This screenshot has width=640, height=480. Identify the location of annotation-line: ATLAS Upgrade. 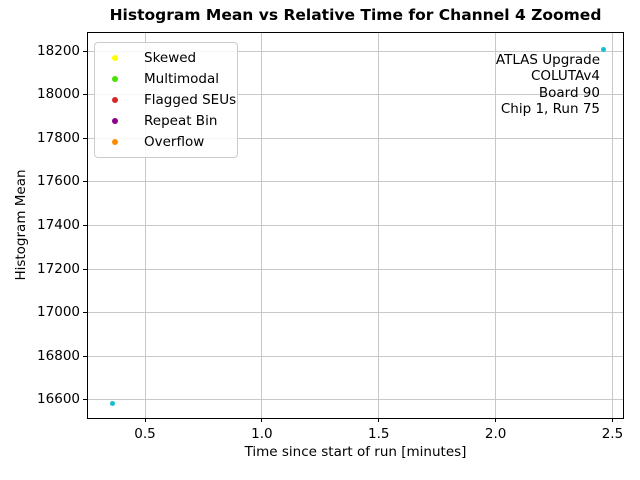
(547, 60).